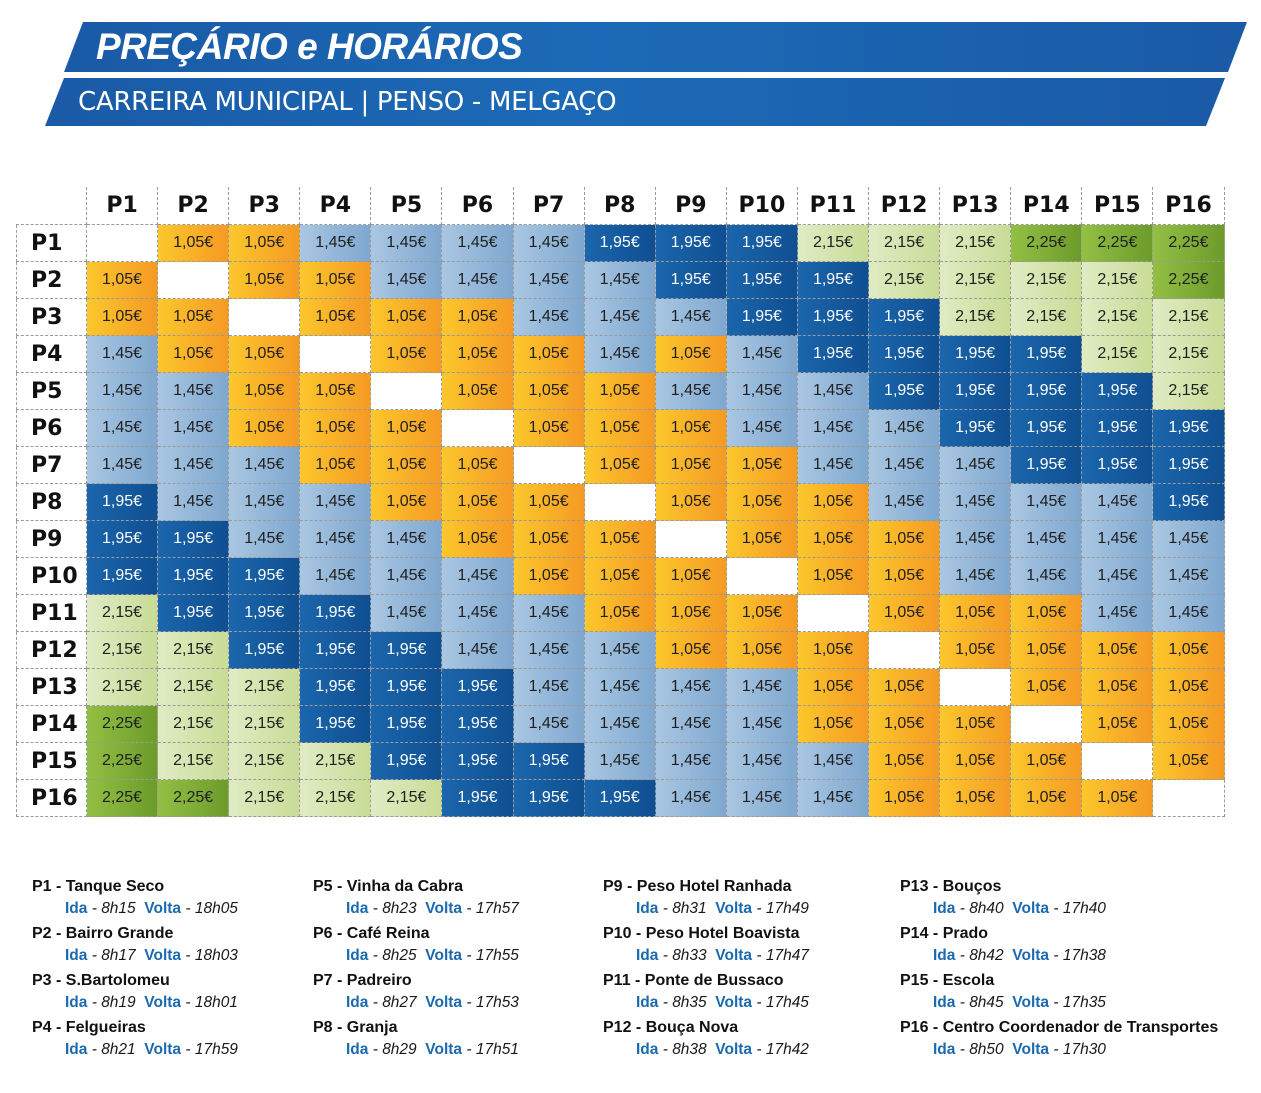  I want to click on column-header: P8, so click(620, 206).